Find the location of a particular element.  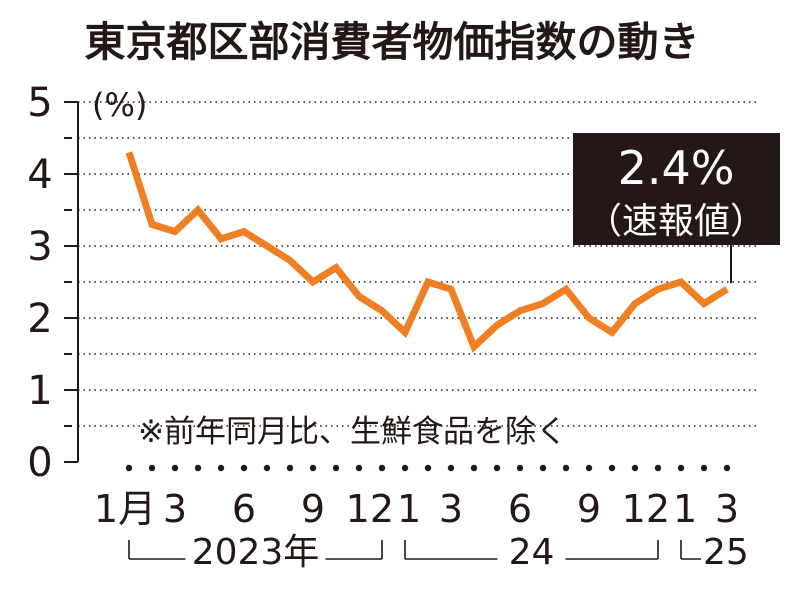

year-label: 2023年 is located at coordinates (256, 552).